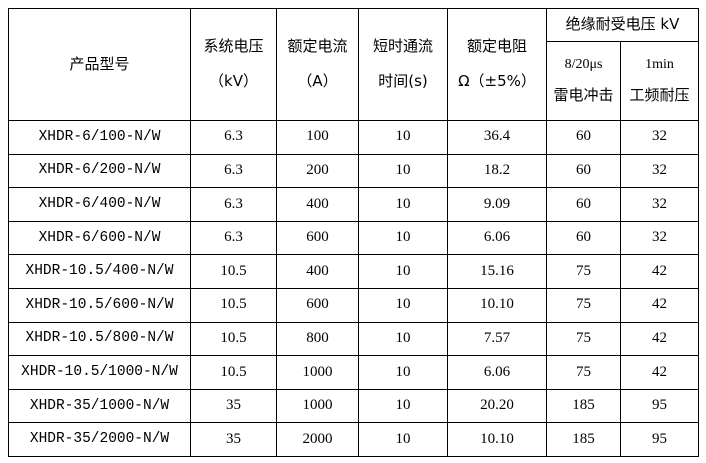  I want to click on cell-lightning-impulse: 185, so click(583, 406).